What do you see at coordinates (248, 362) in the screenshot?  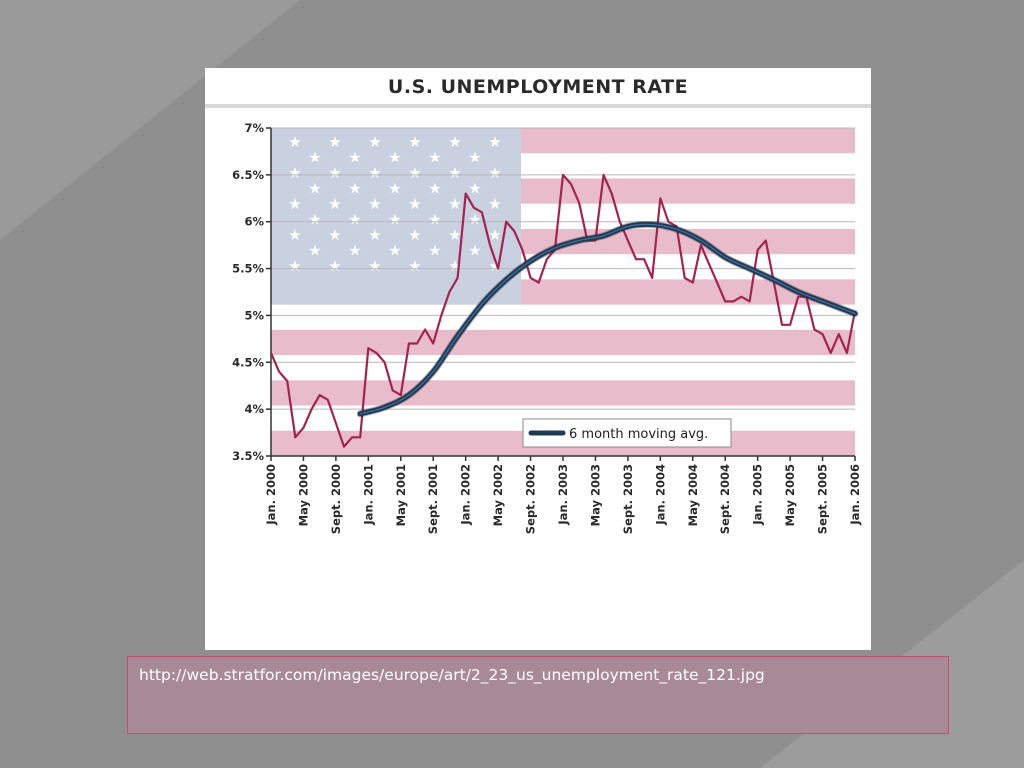 I see `y-tick-label: 4.5%` at bounding box center [248, 362].